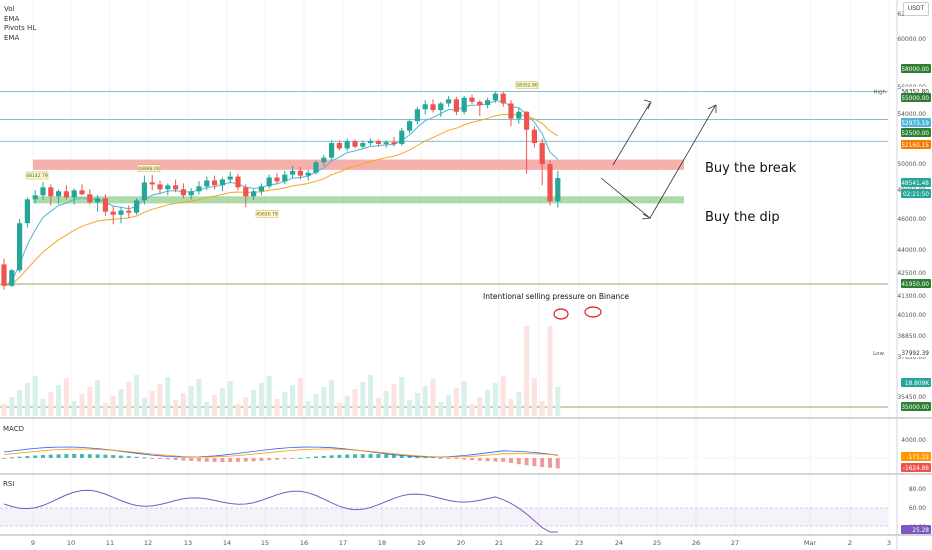  Describe the element at coordinates (12, 18) in the screenshot. I see `legend-ema-1: EMA` at that location.